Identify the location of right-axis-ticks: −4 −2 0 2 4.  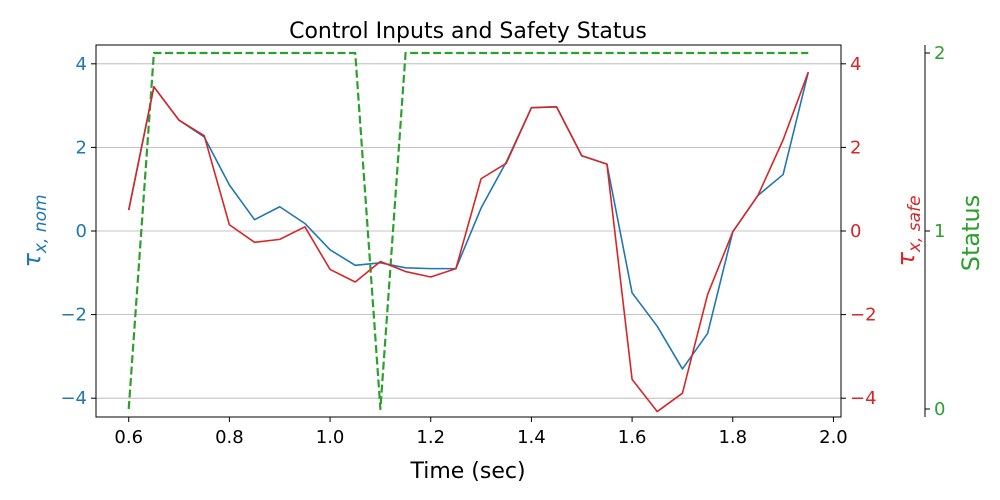
(859, 231).